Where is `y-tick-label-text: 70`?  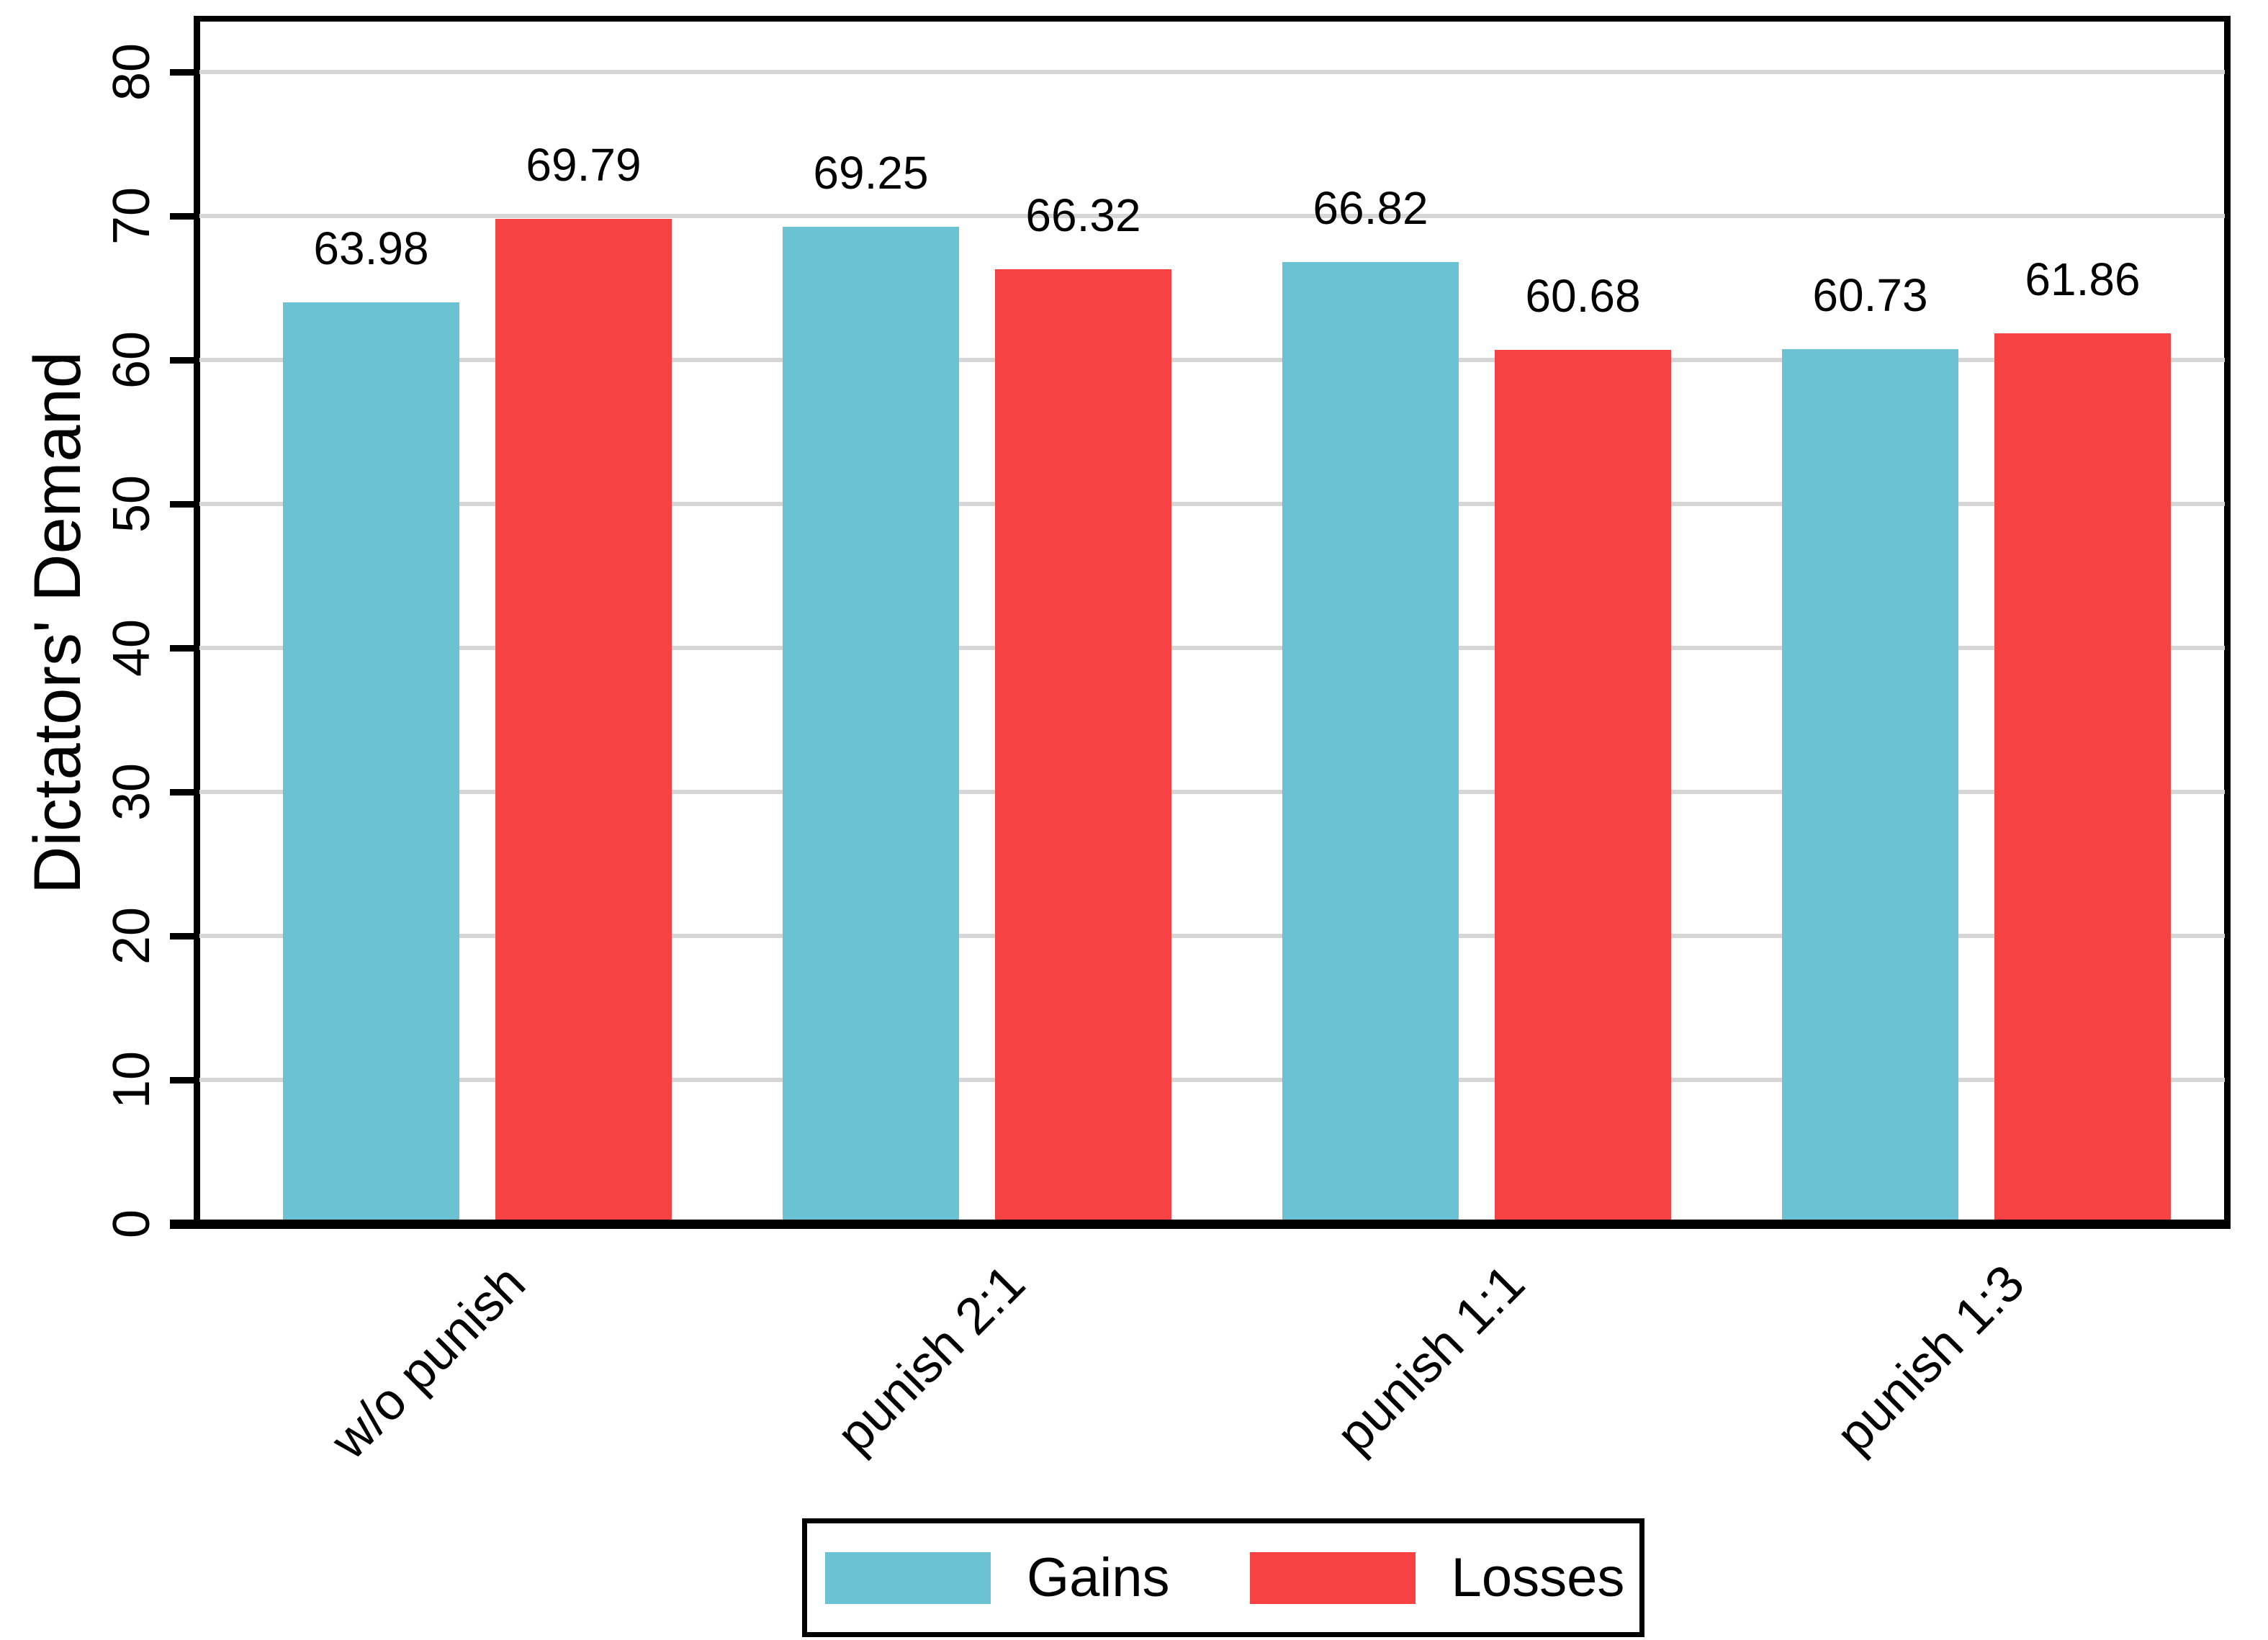 y-tick-label-text: 70 is located at coordinates (132, 215).